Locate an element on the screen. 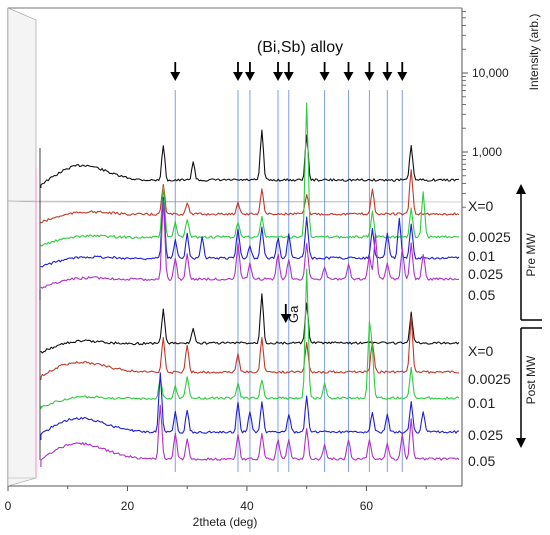  y-tick-label: 1,000 is located at coordinates (487, 152).